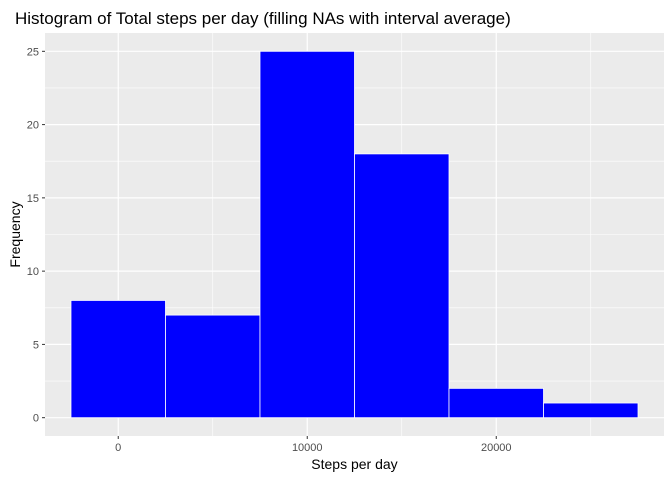  I want to click on y-axis-label: Frequency, so click(15, 234).